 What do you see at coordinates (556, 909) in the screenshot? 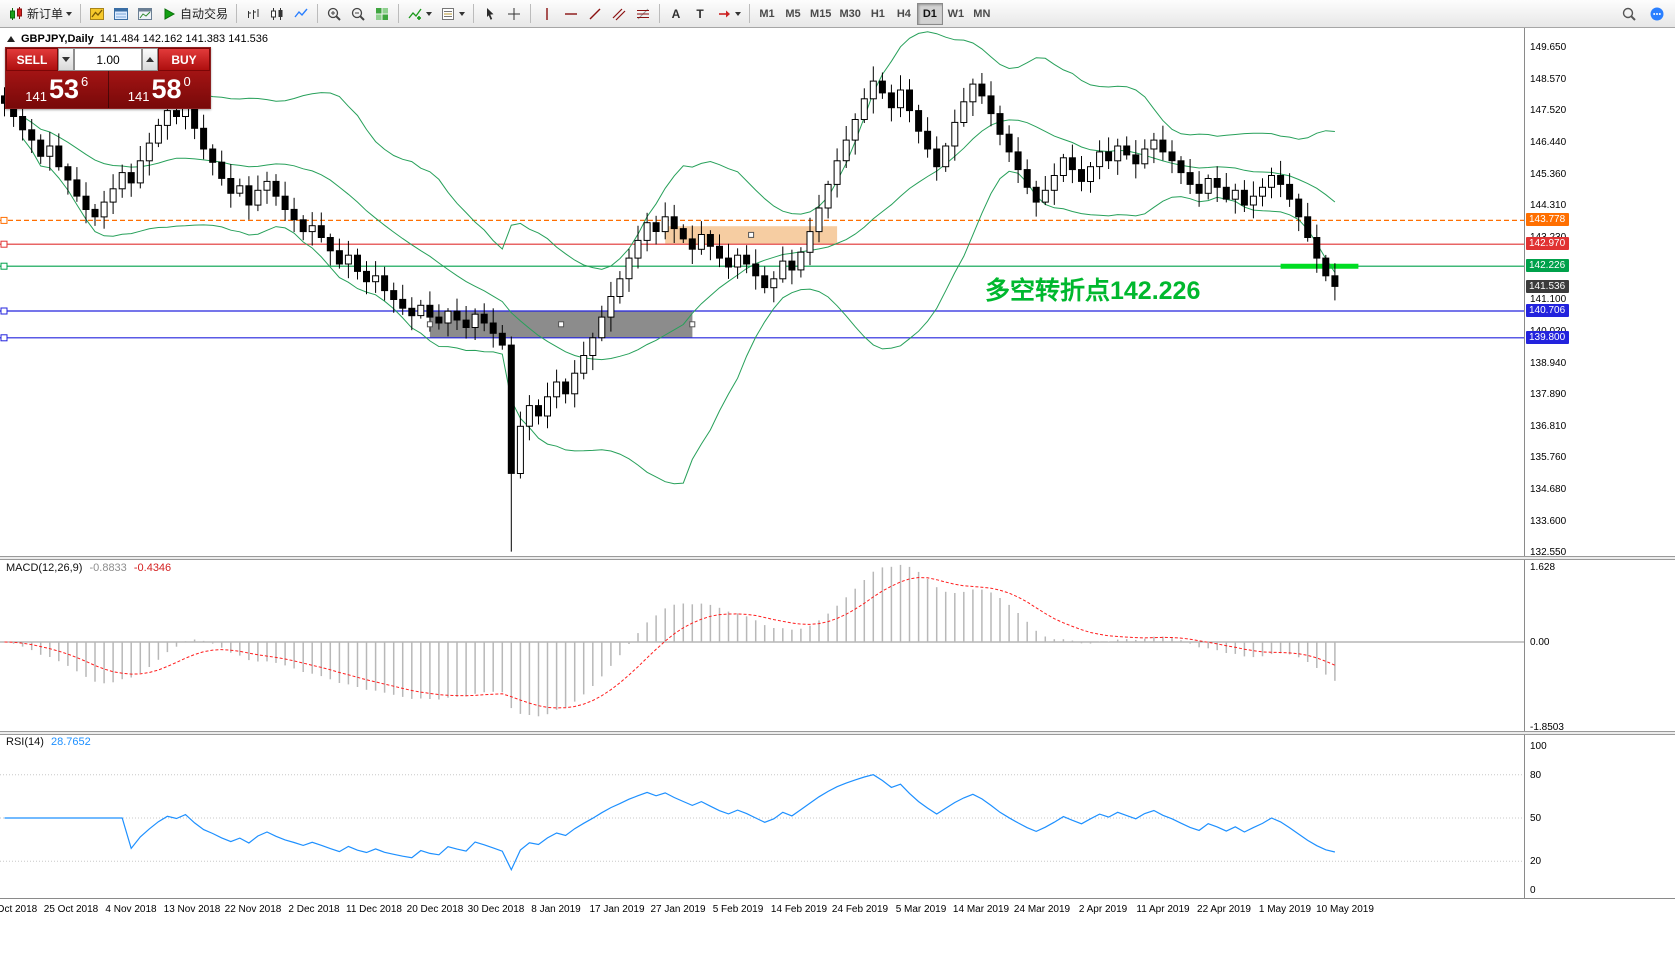
I see `date-label: 8 Jan 2019` at bounding box center [556, 909].